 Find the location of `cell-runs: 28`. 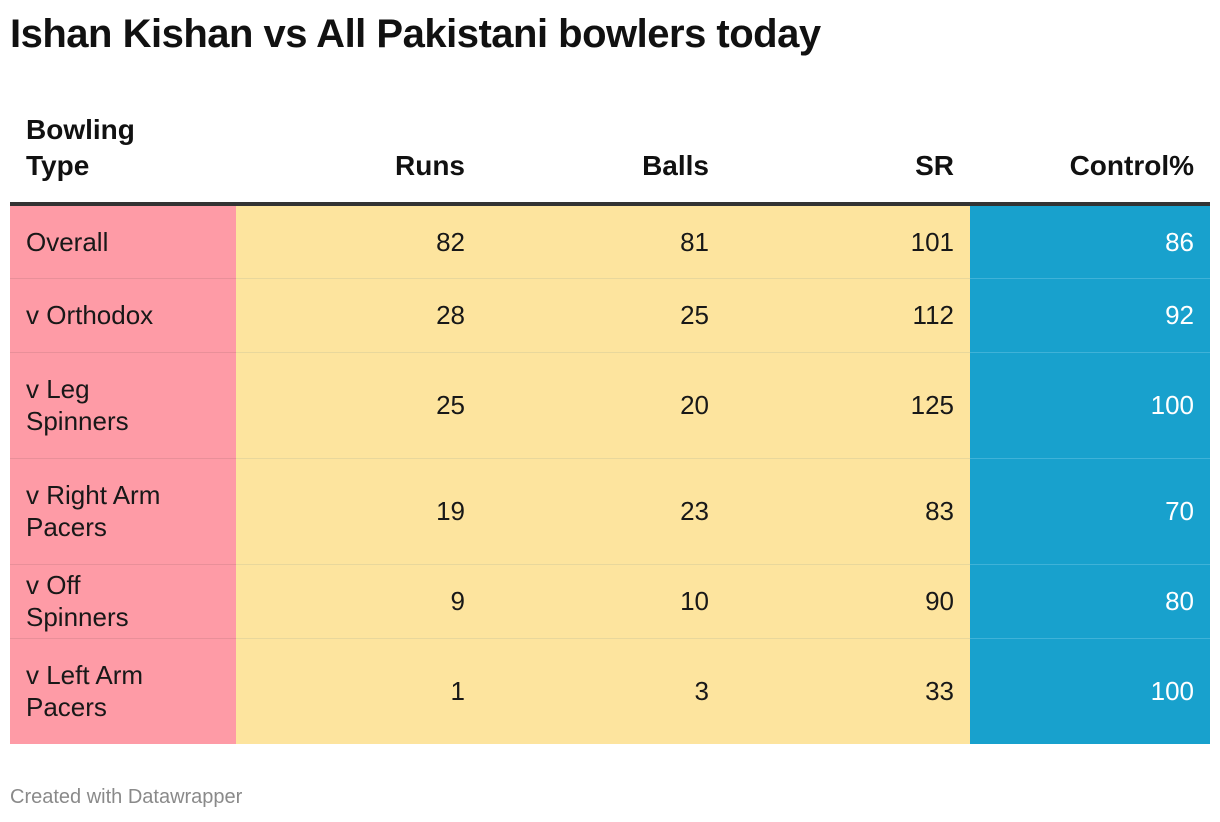

cell-runs: 28 is located at coordinates (358, 315).